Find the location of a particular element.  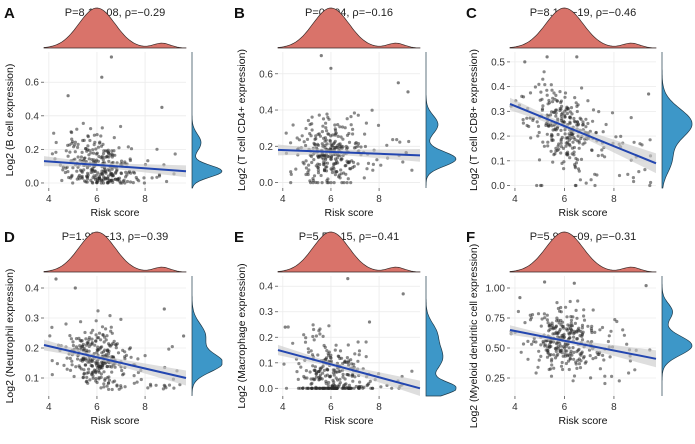

y-tick-label: 0.3 is located at coordinates (32, 319).